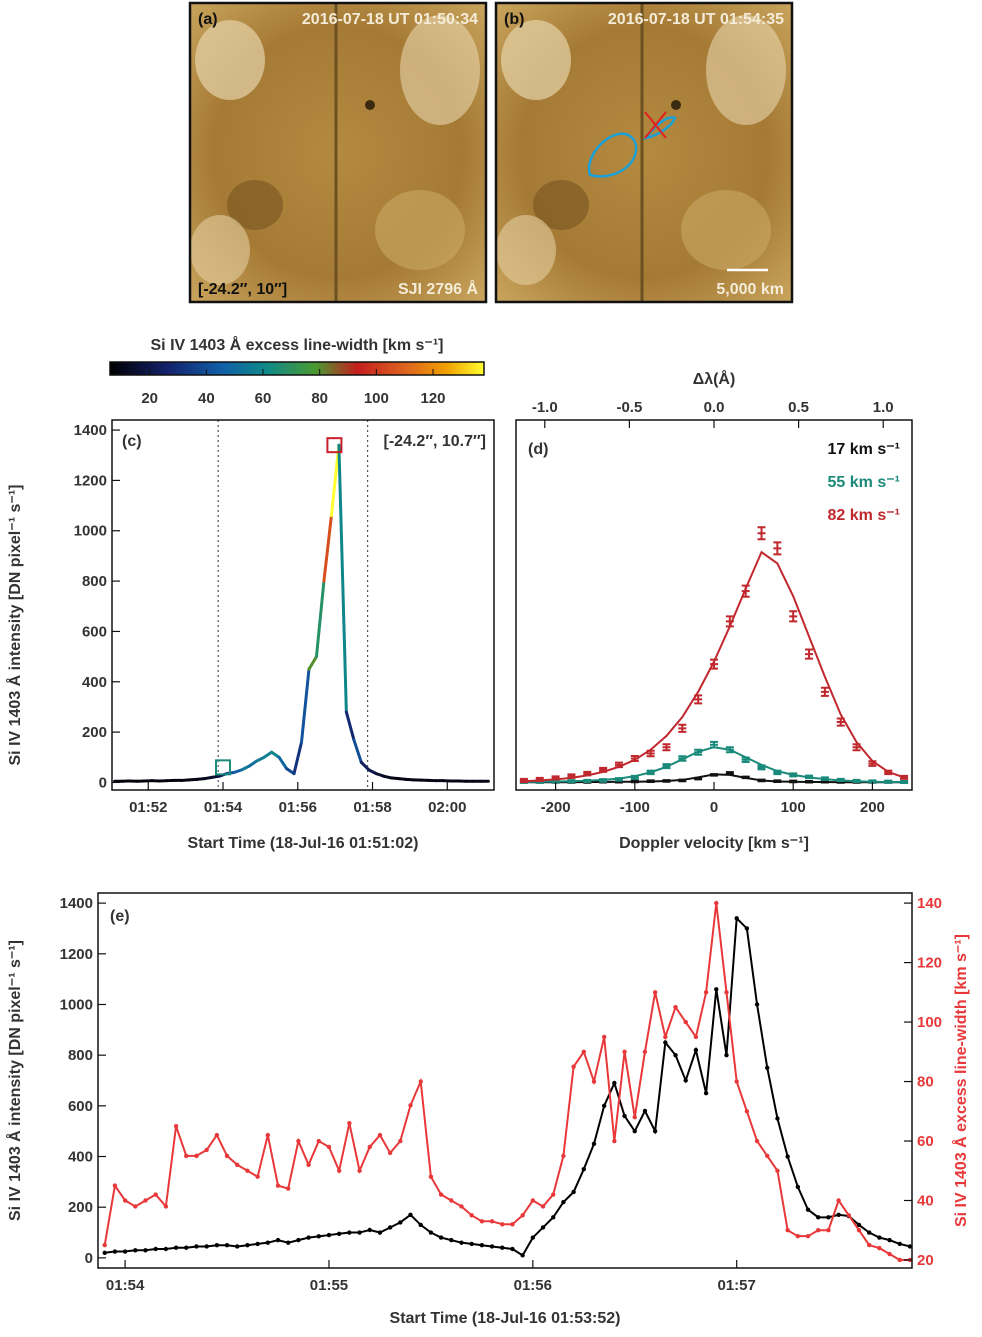 The image size is (982, 1337). I want to click on y-tick-label: 600, so click(94, 631).